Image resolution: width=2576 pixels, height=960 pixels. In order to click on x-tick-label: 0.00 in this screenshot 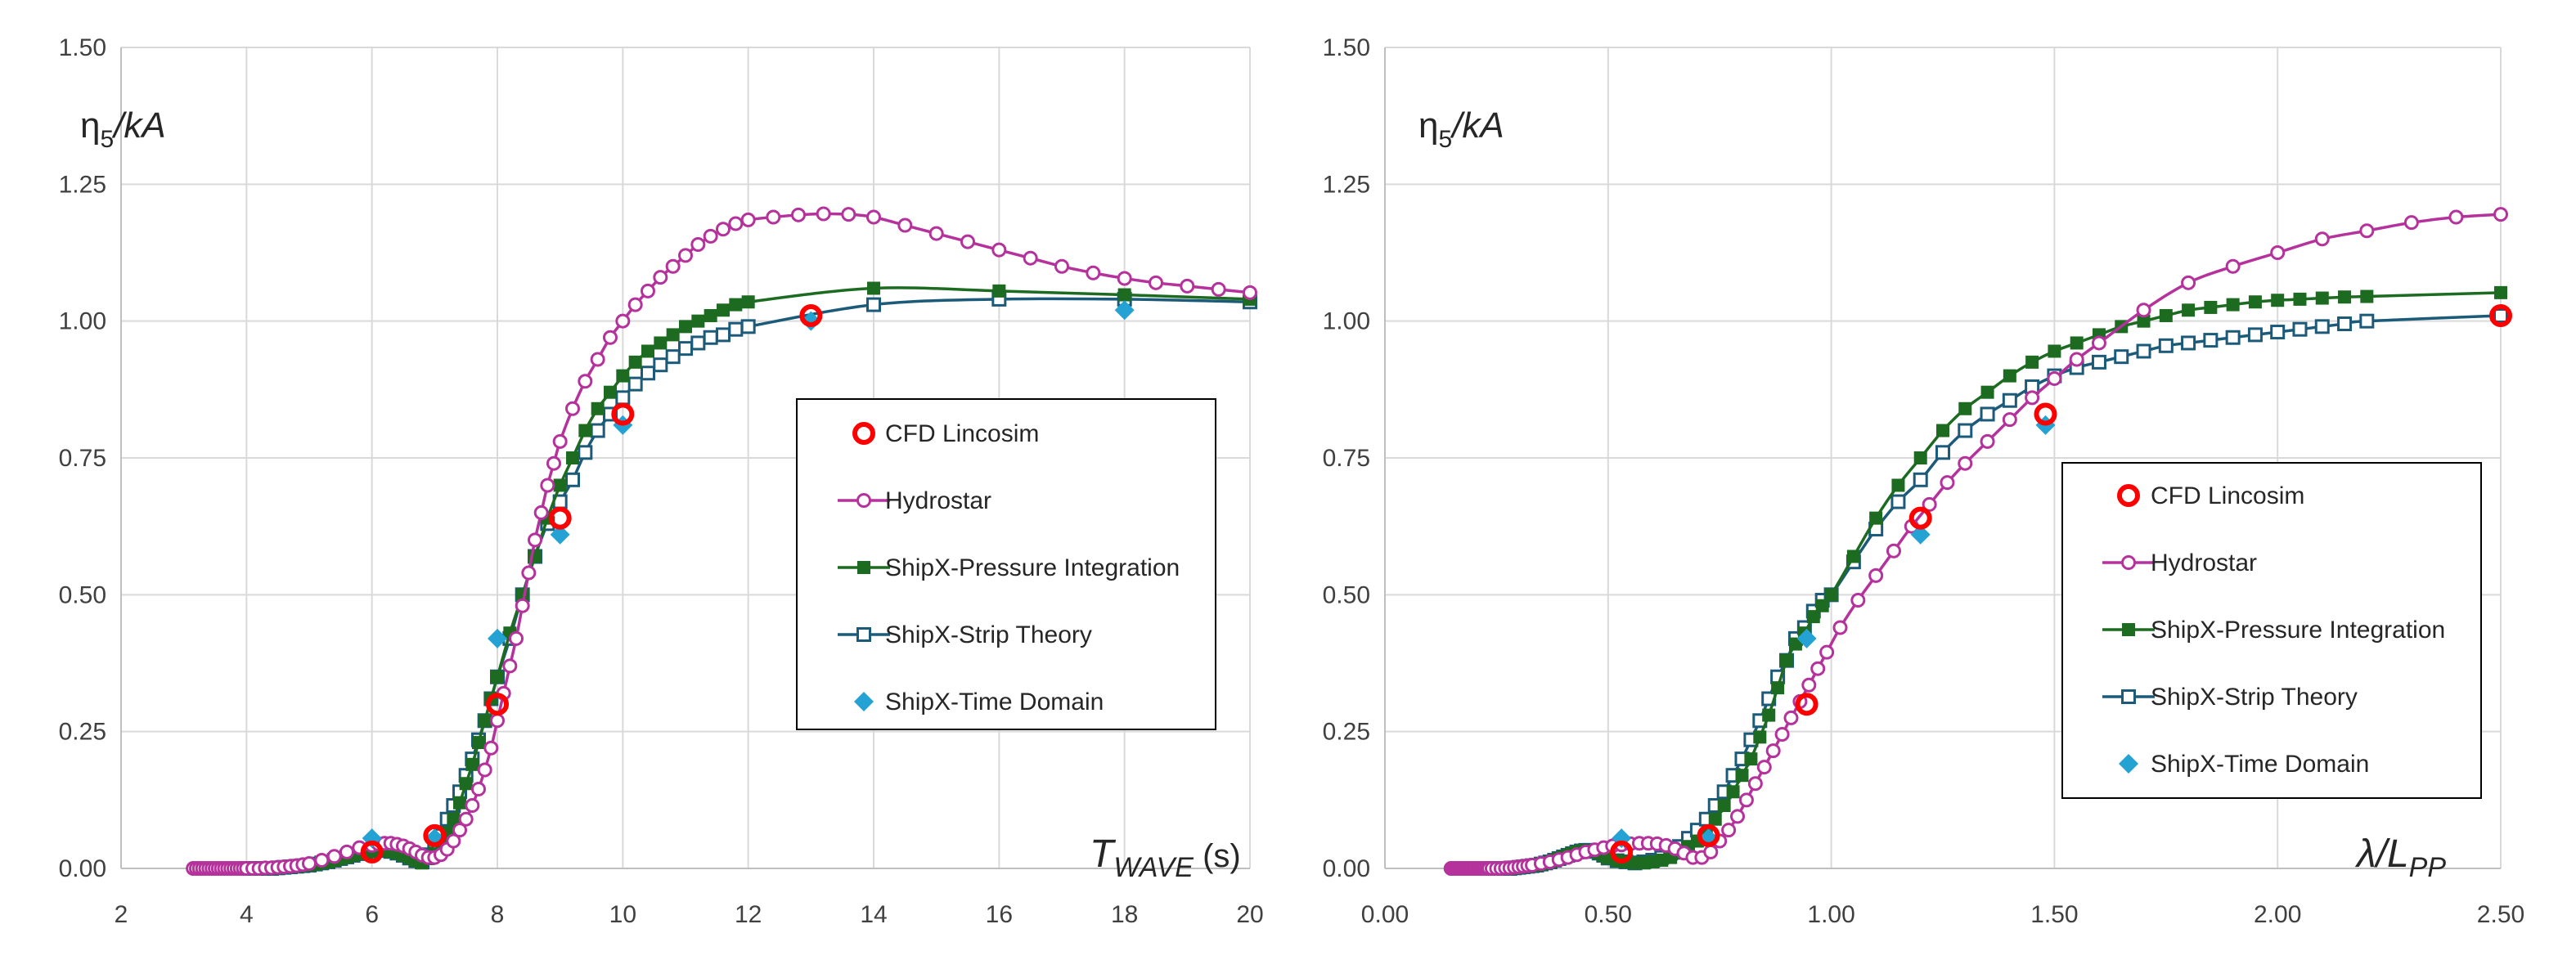, I will do `click(1385, 914)`.